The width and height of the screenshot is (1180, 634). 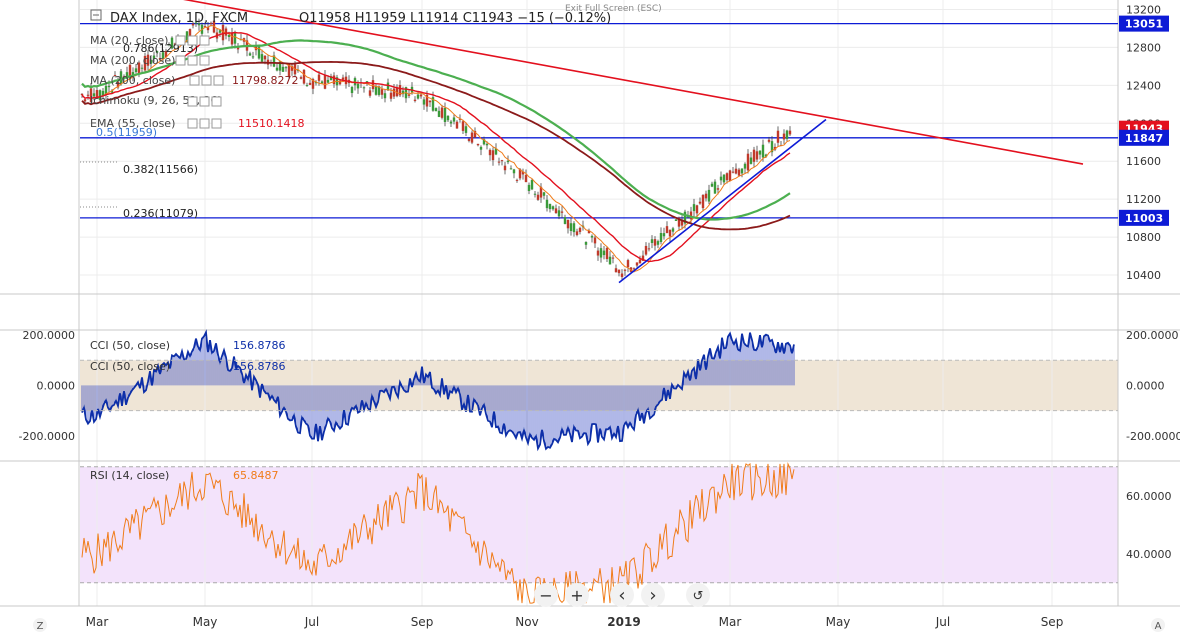 What do you see at coordinates (546, 595) in the screenshot?
I see `zoom-out-button` at bounding box center [546, 595].